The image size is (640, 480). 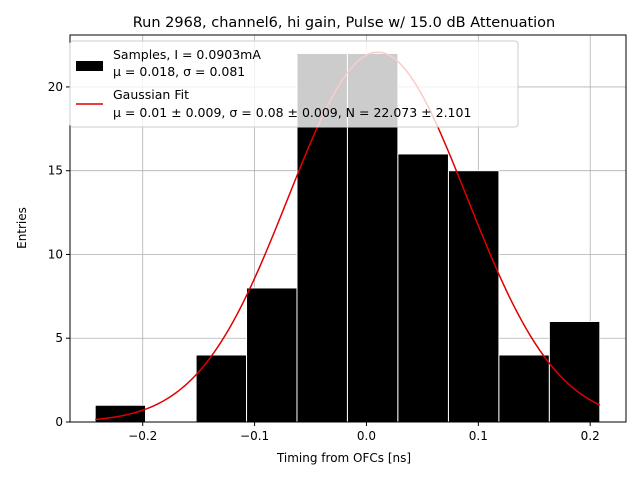 I want to click on y-tick-label: 0, so click(x=59, y=422).